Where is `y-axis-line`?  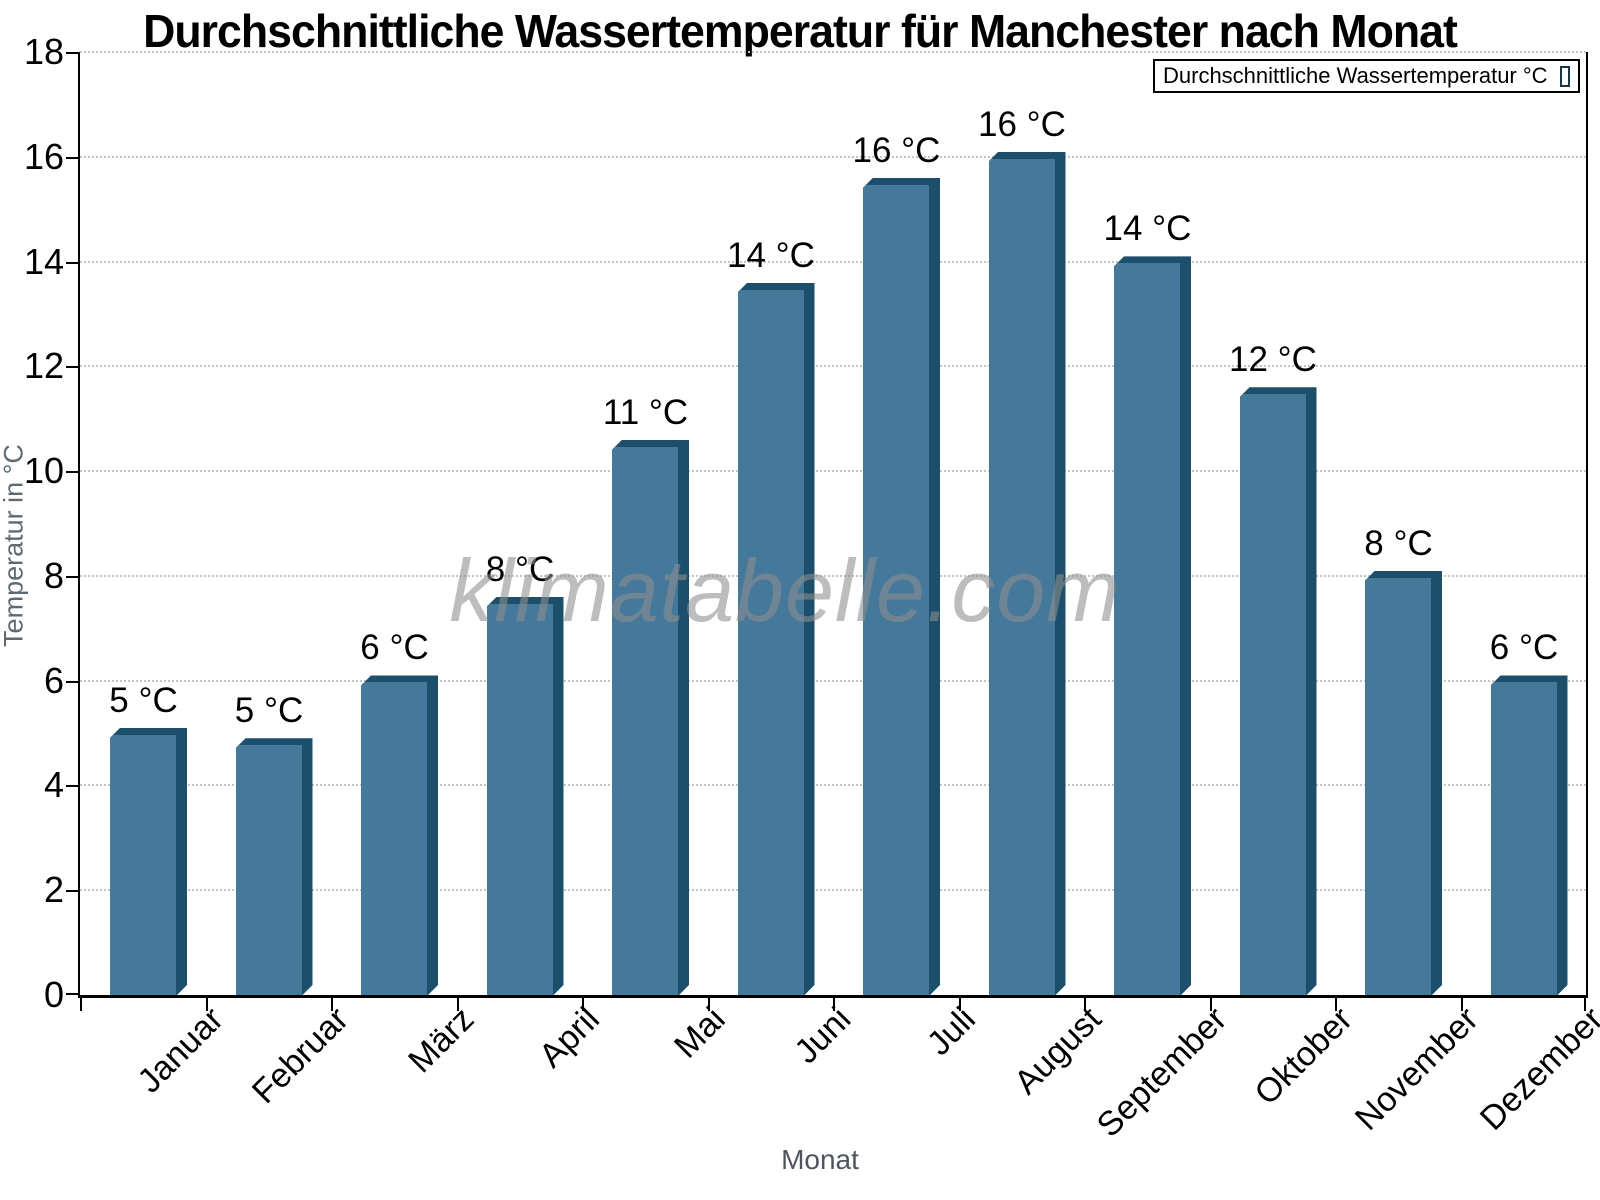
y-axis-line is located at coordinates (79, 523).